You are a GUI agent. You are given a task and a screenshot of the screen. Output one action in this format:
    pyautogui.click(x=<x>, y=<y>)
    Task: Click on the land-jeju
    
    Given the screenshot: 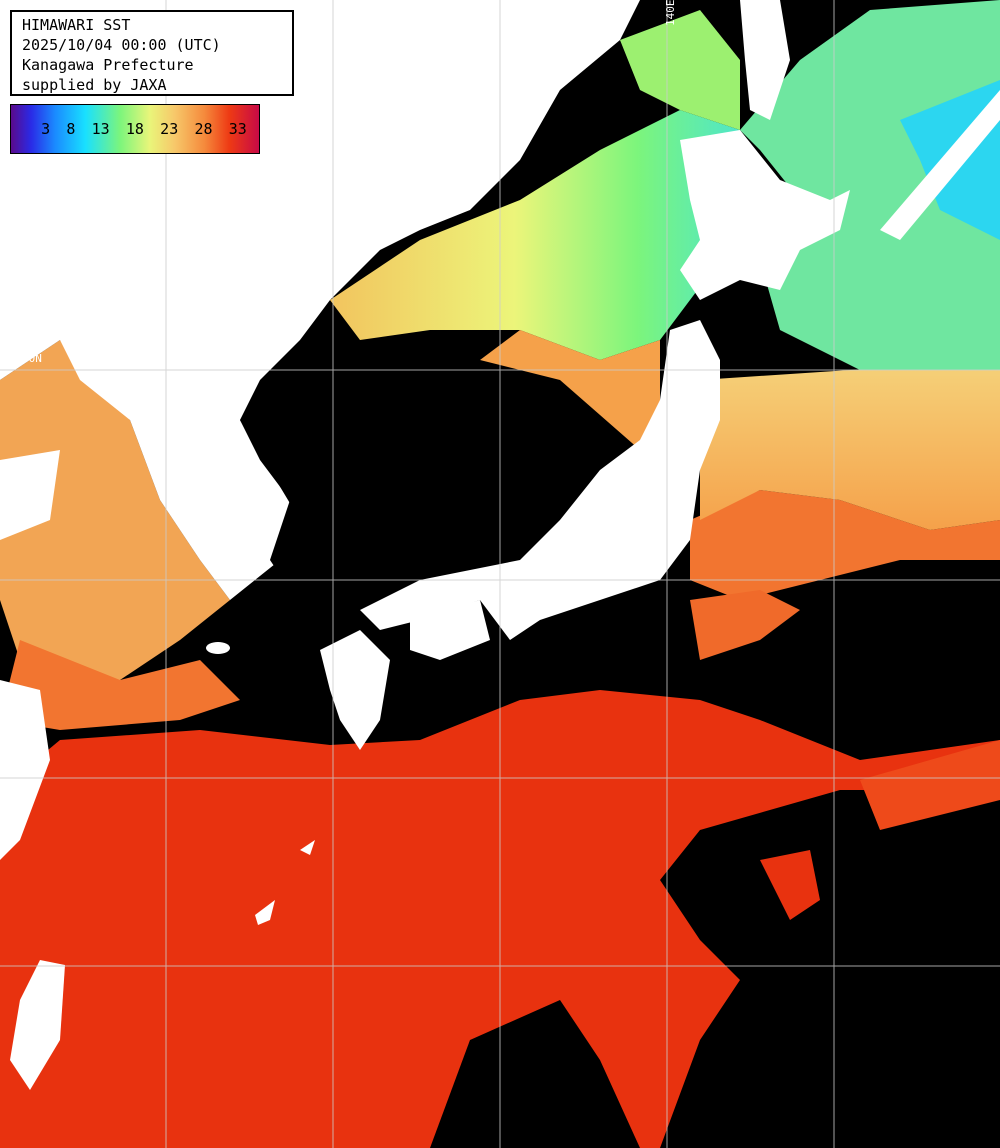 What is the action you would take?
    pyautogui.click(x=218, y=648)
    